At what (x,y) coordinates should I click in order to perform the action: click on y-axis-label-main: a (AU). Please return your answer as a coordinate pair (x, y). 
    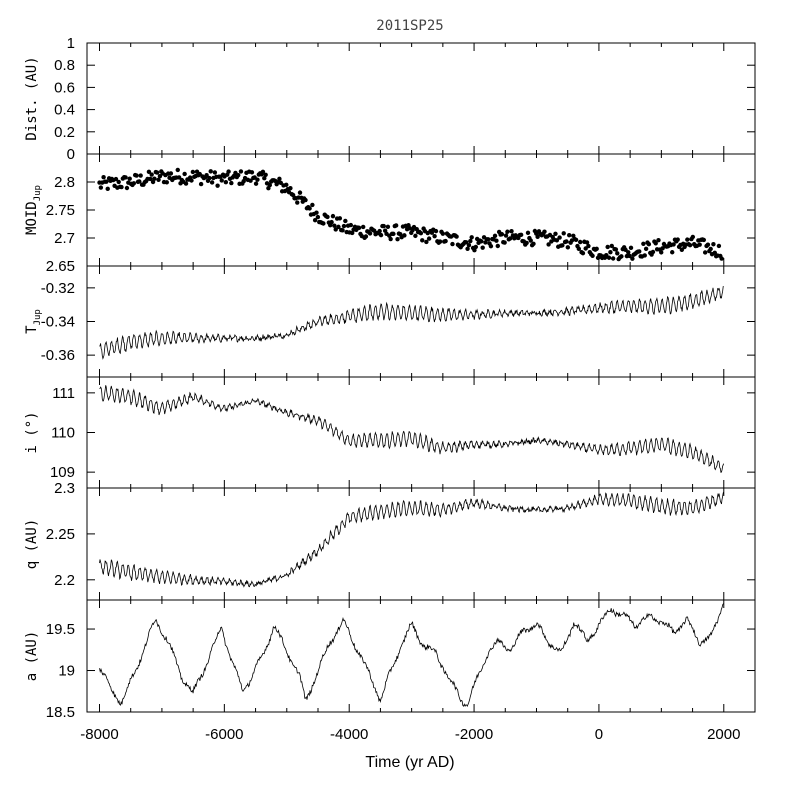
    Looking at the image, I should click on (32, 656).